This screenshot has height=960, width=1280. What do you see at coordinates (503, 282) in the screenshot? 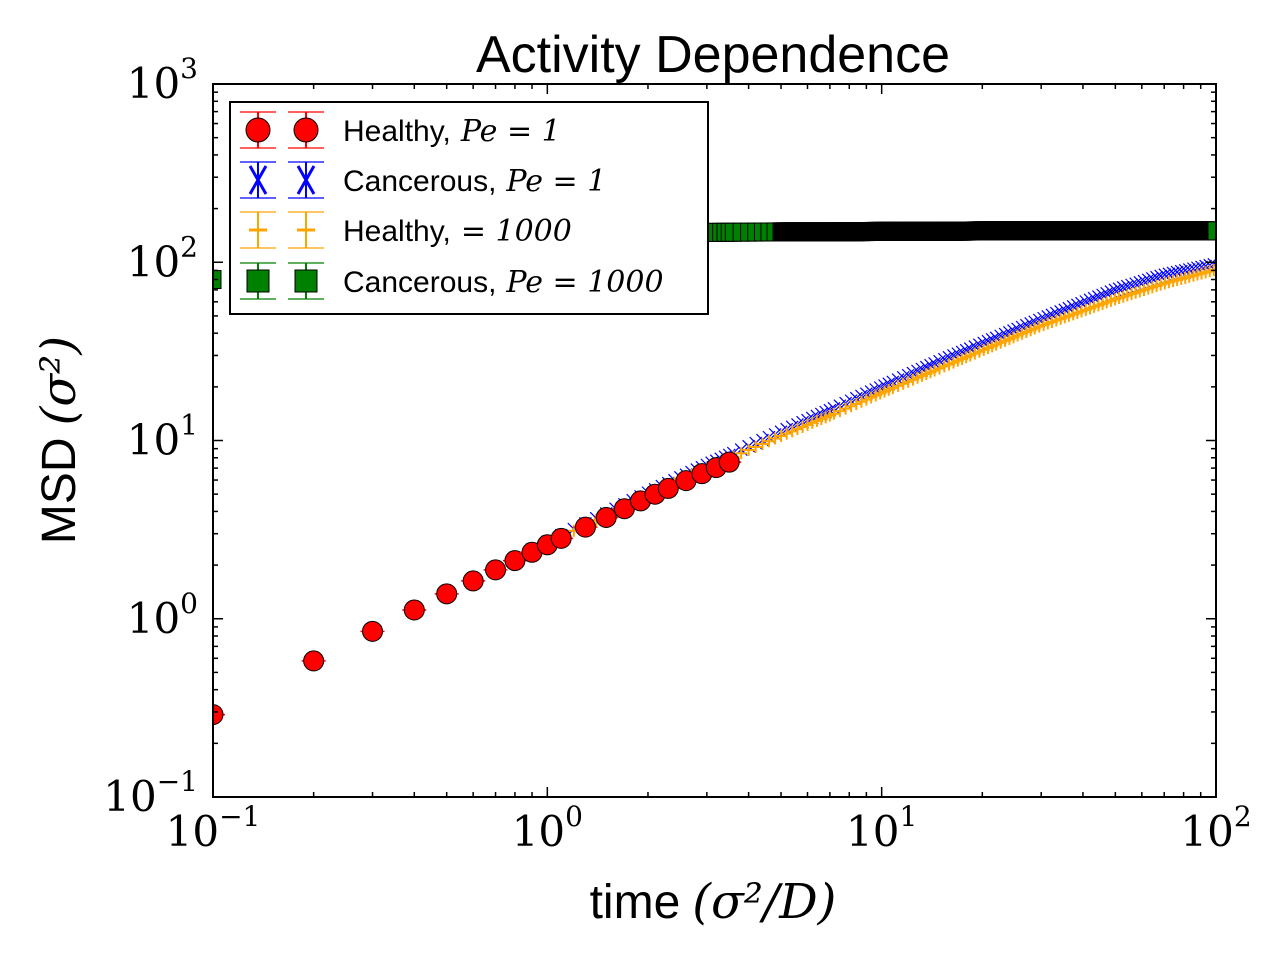
I see `legend-label: Cancerous, Pe = 1000` at bounding box center [503, 282].